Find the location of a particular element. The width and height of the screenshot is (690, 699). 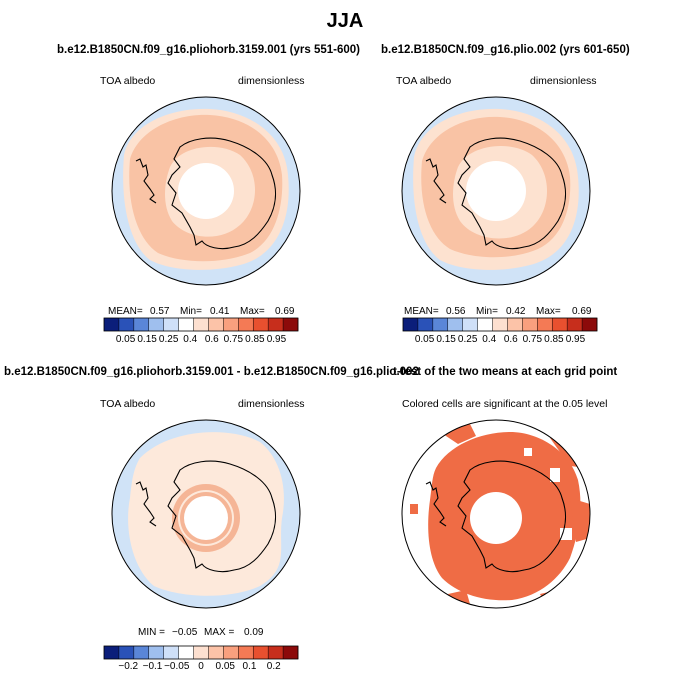

panel3-units-label: dimensionless is located at coordinates (271, 404).